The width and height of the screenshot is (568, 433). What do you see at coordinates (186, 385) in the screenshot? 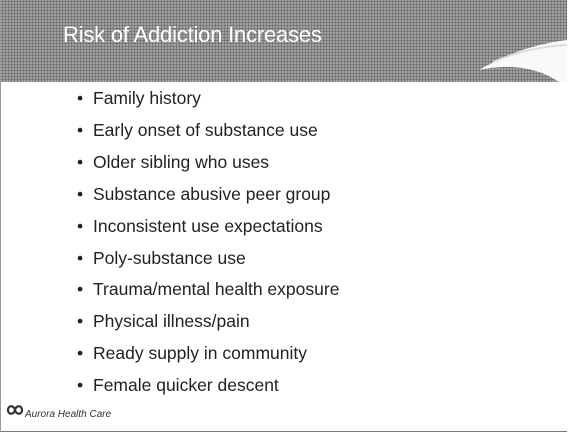
I see `bullet-text: Female quicker descent` at bounding box center [186, 385].